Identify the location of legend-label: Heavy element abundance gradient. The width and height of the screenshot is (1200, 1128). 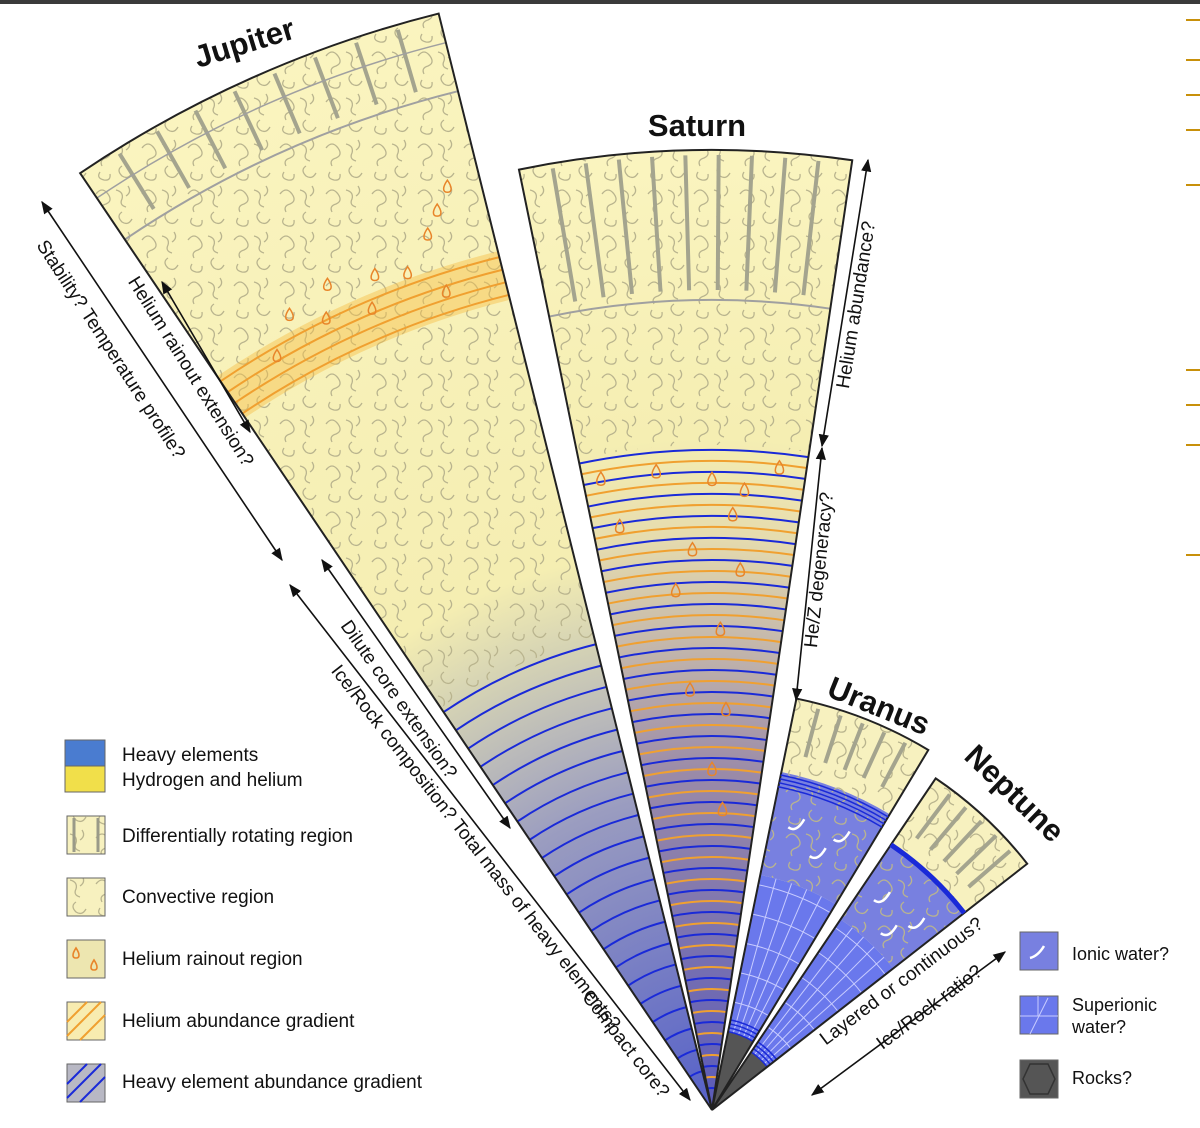
(272, 1082).